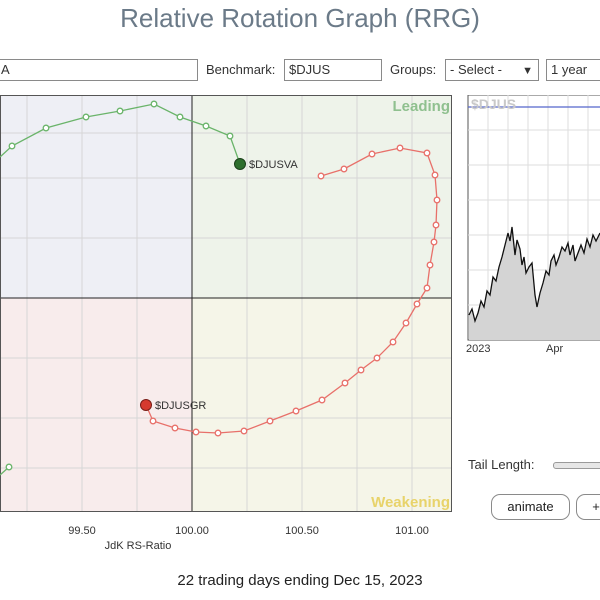 The width and height of the screenshot is (600, 600). I want to click on benchmark-input: $DJUS, so click(333, 70).